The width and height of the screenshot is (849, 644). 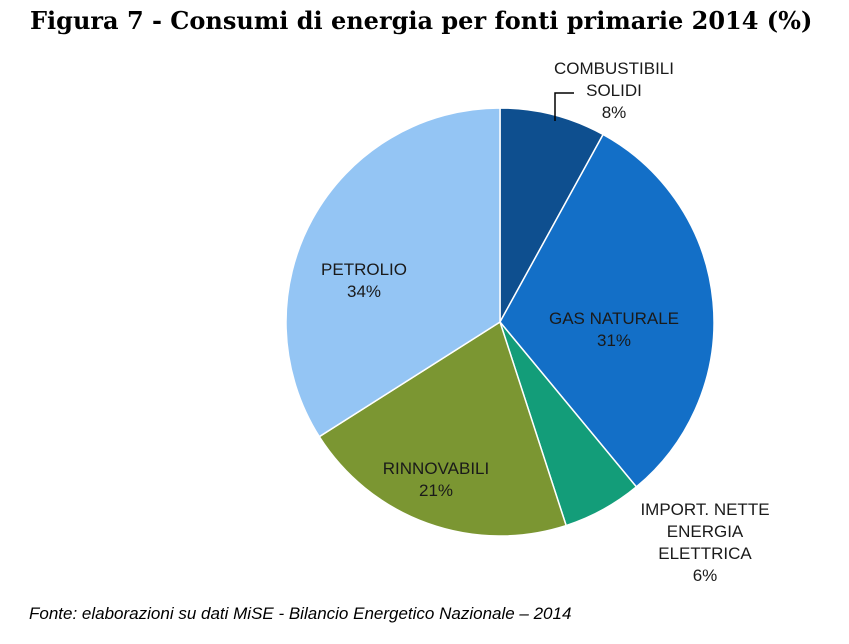 I want to click on slice-name-label: RINNOVABILI, so click(x=436, y=468).